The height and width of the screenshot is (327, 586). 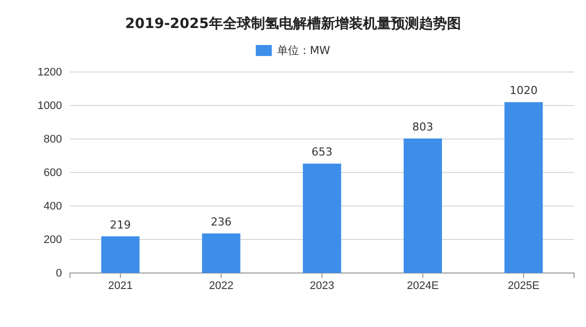 I want to click on y-tick-label: 600, so click(x=53, y=173).